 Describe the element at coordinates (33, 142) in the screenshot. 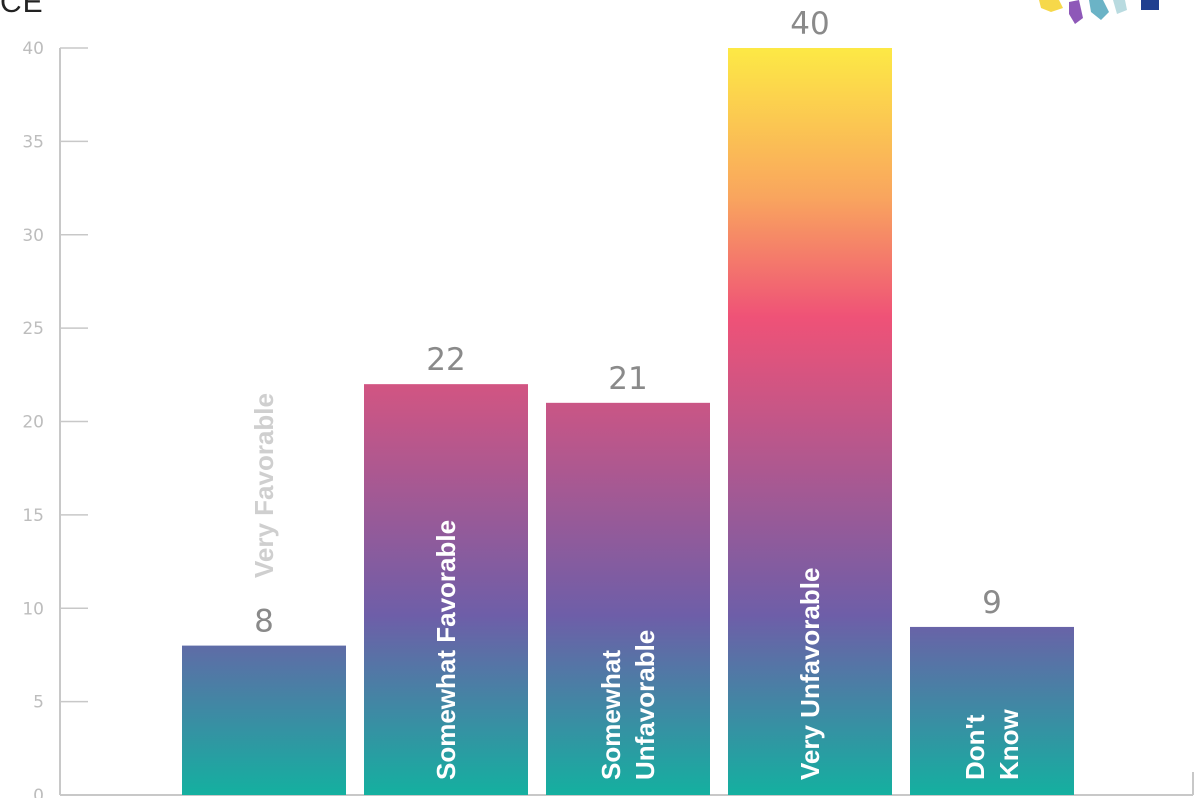

I see `y-tick-label: 35` at that location.